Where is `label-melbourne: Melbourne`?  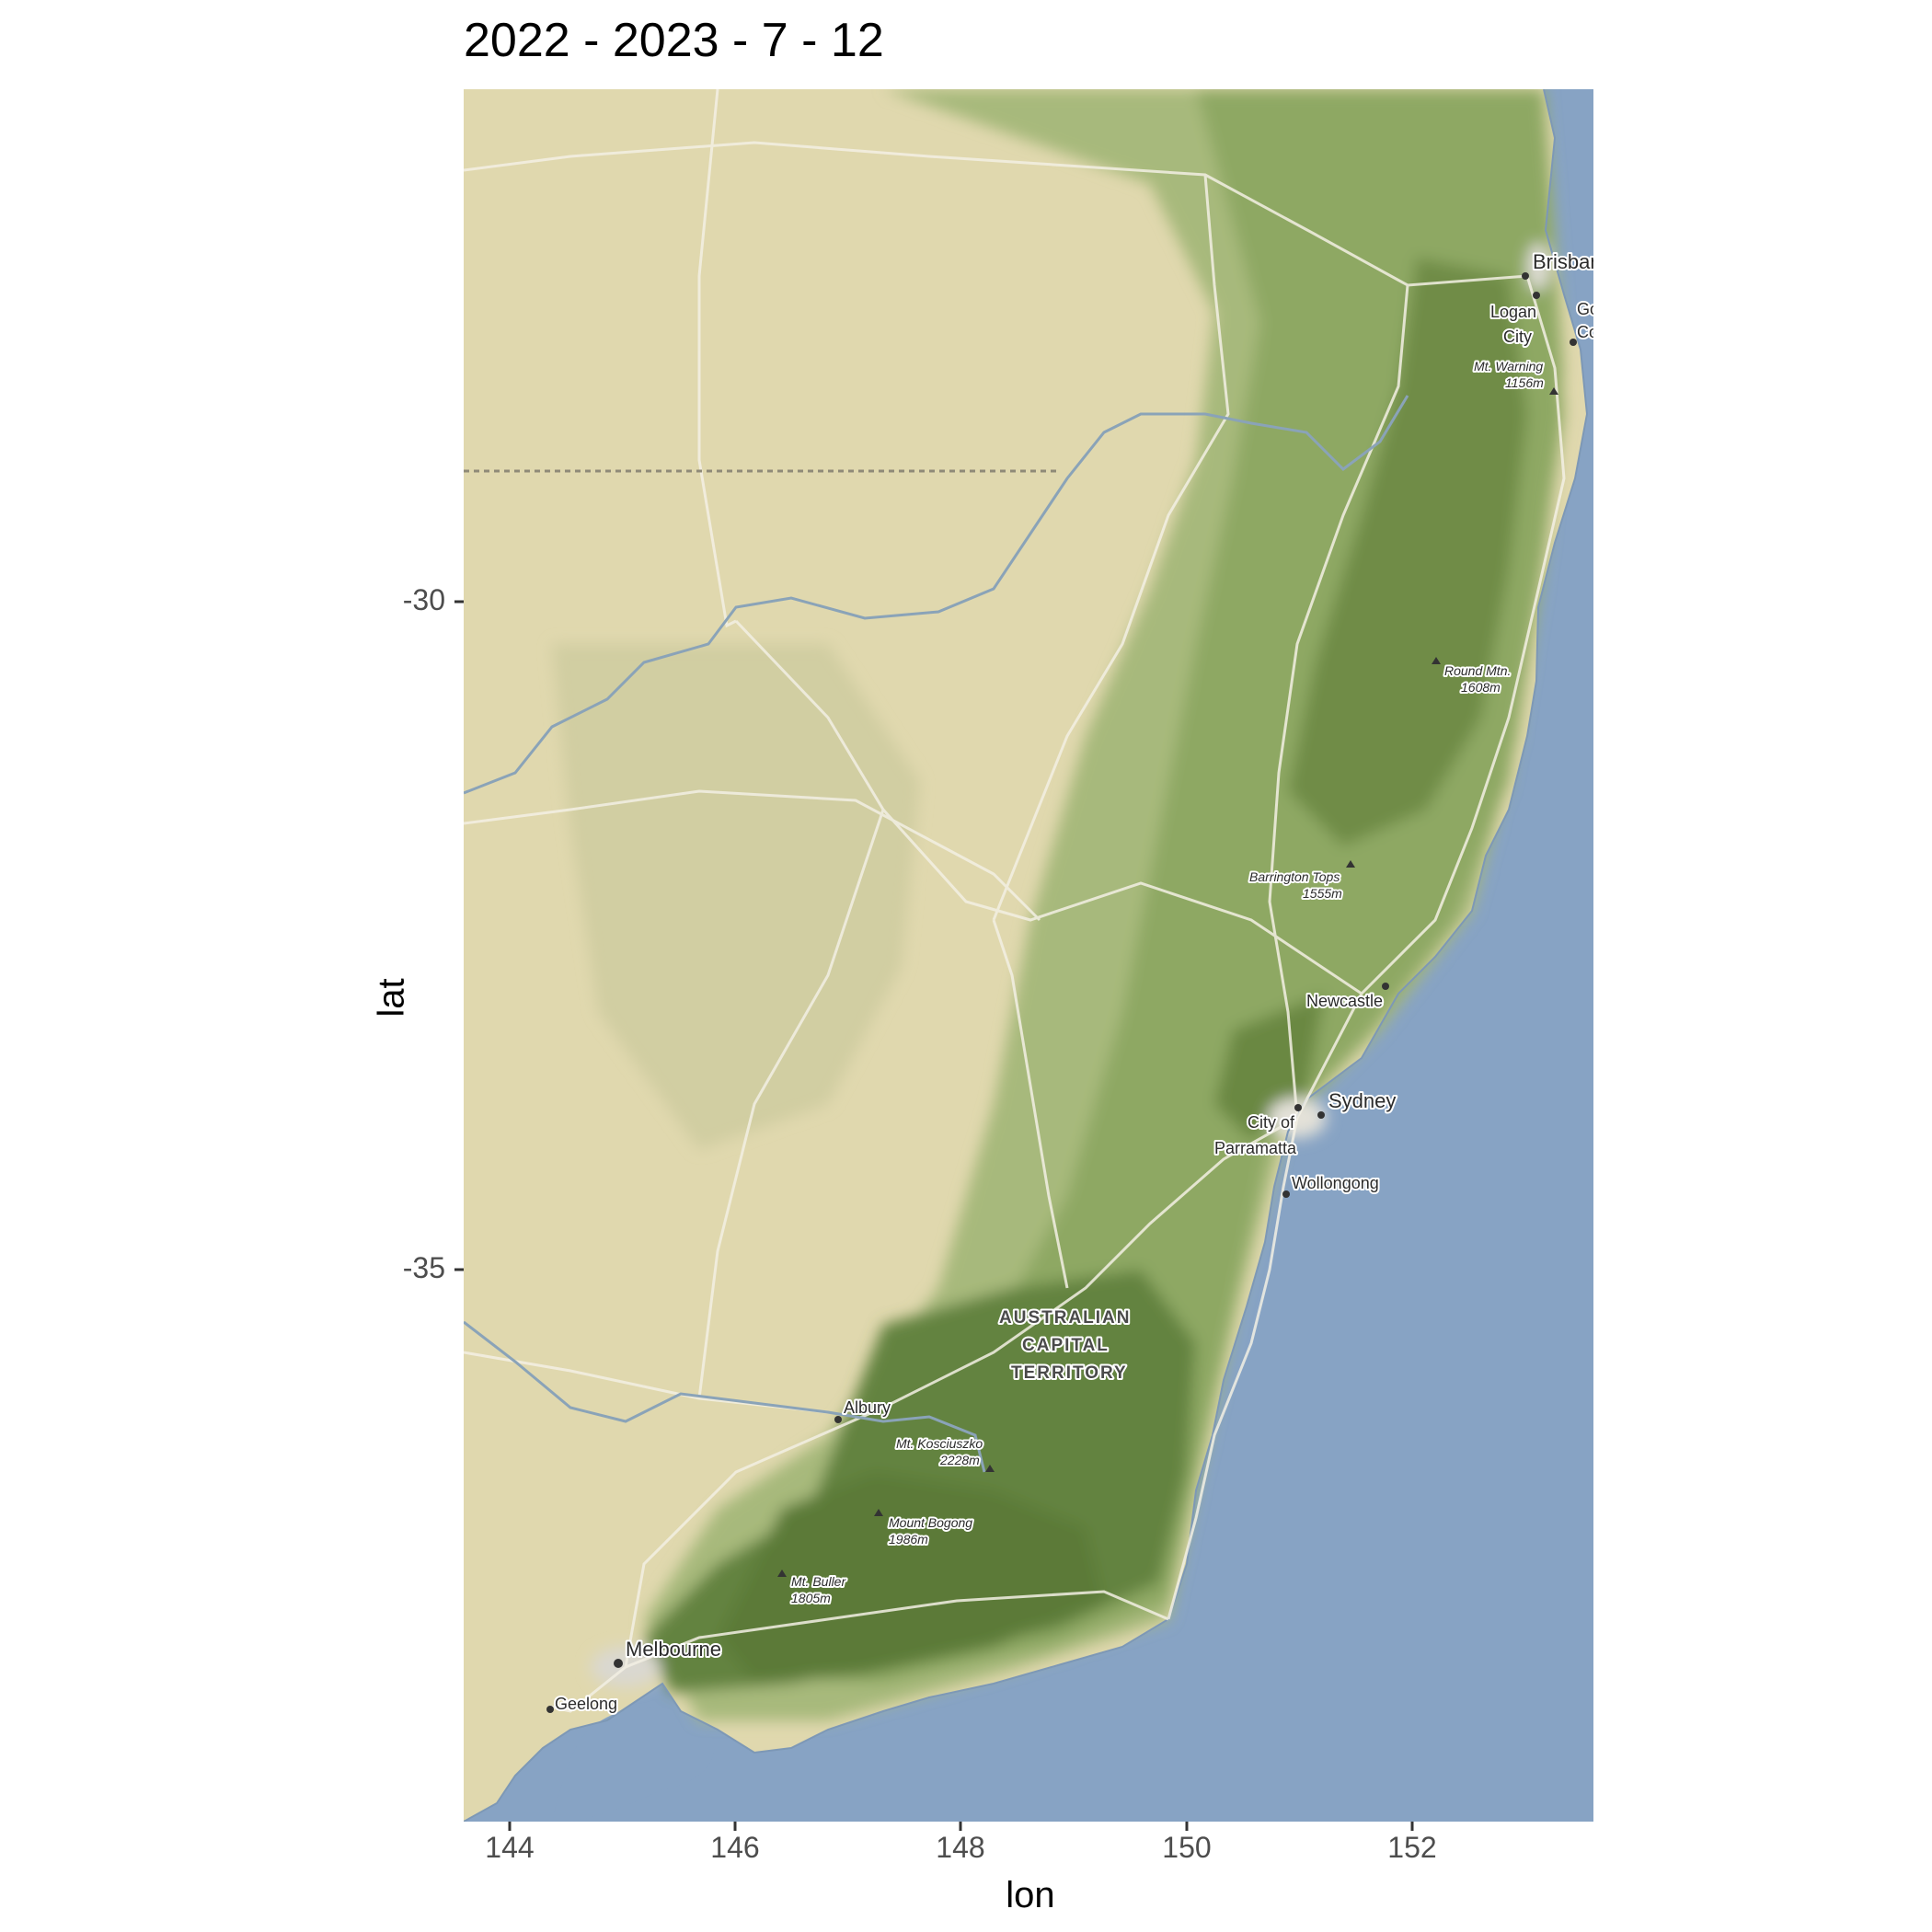 label-melbourne: Melbourne is located at coordinates (673, 1649).